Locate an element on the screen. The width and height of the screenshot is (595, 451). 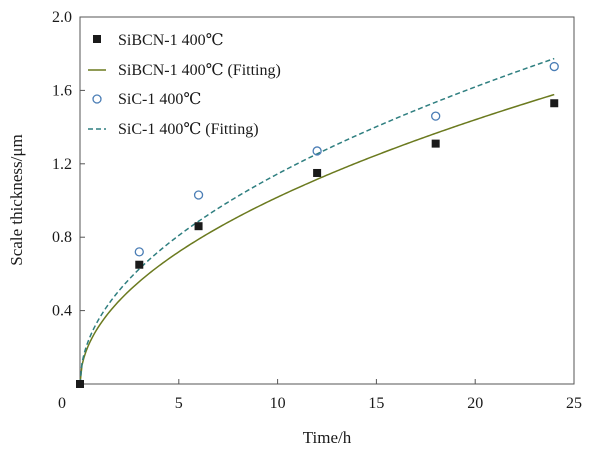
y-tick-label: 1.6 is located at coordinates (62, 90).